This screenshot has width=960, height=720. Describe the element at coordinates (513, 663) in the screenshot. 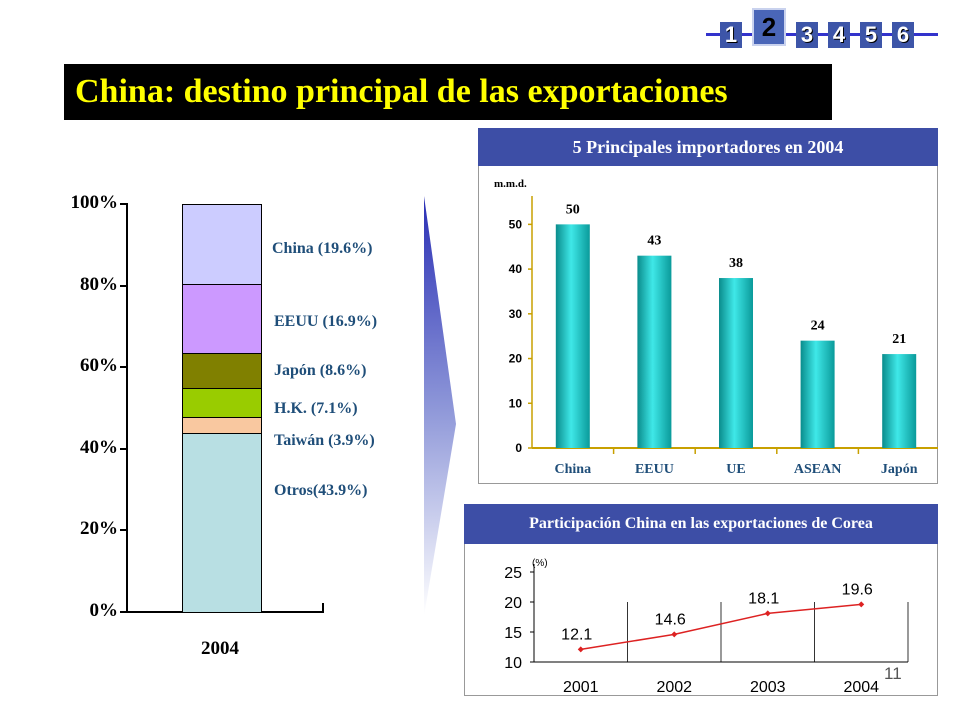

I see `line-y-tick-label: 10` at that location.